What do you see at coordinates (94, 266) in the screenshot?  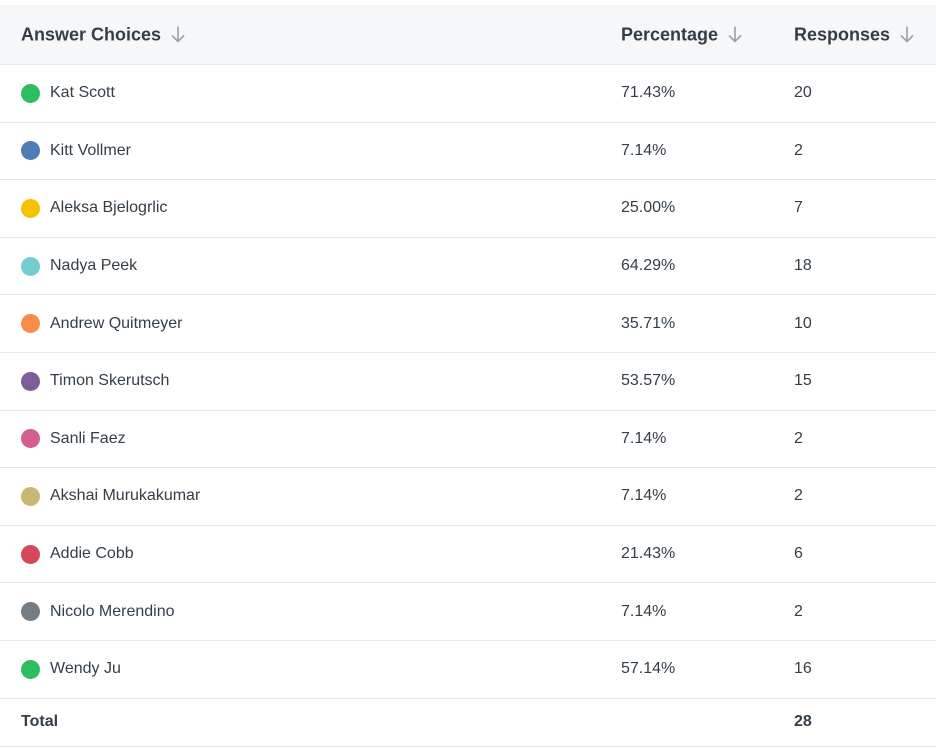 I see `answer-label: Nadya Peek` at bounding box center [94, 266].